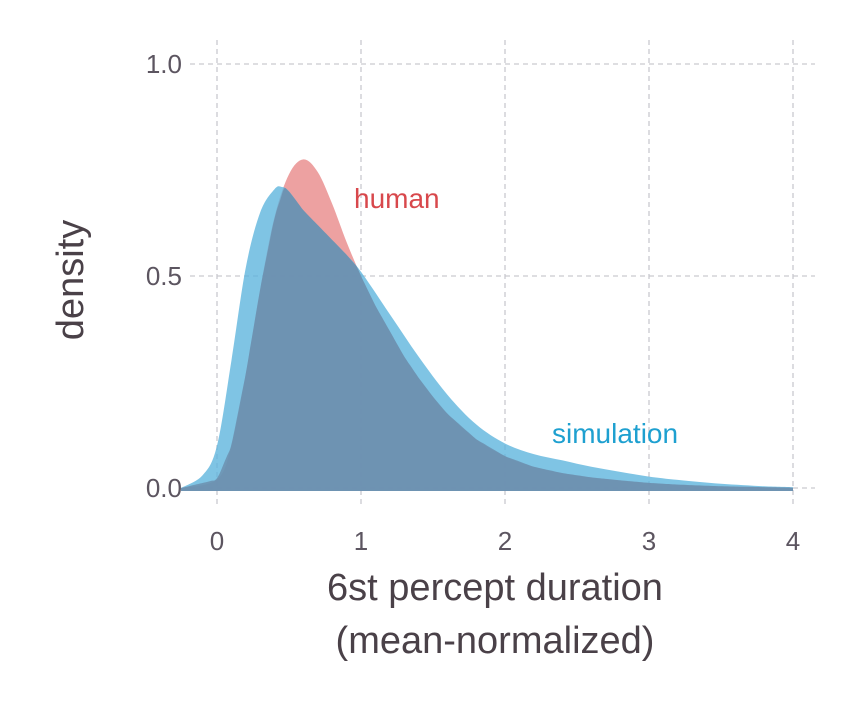 The height and width of the screenshot is (720, 864). What do you see at coordinates (649, 541) in the screenshot?
I see `x-tick-label: 3` at bounding box center [649, 541].